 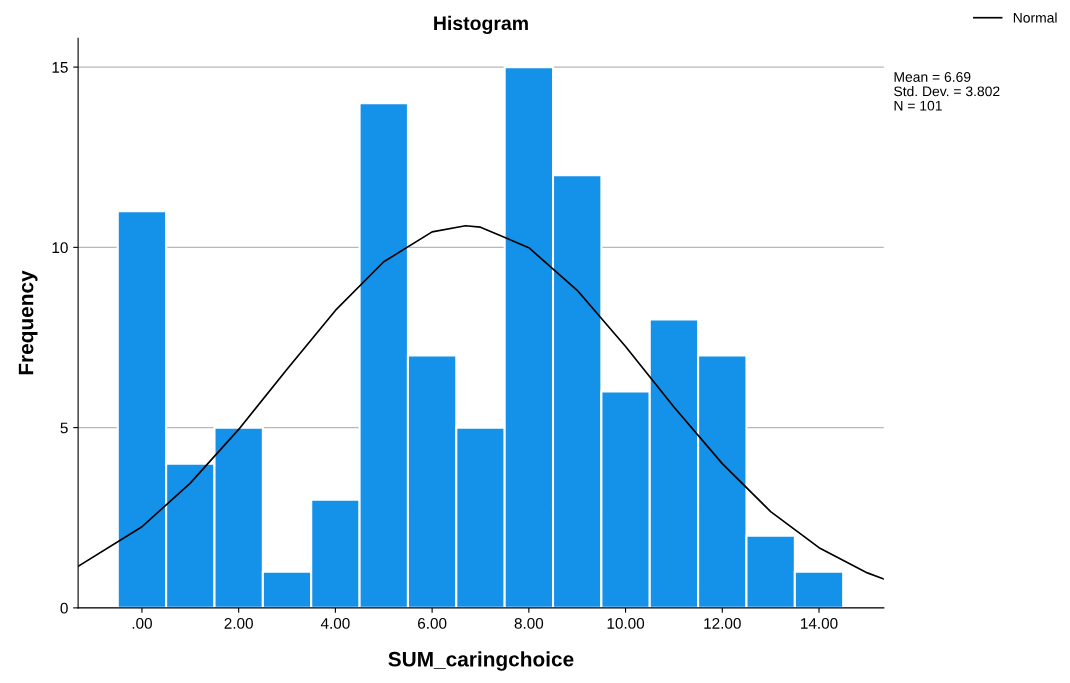 I want to click on x-tick-label: 8.00, so click(x=529, y=623).